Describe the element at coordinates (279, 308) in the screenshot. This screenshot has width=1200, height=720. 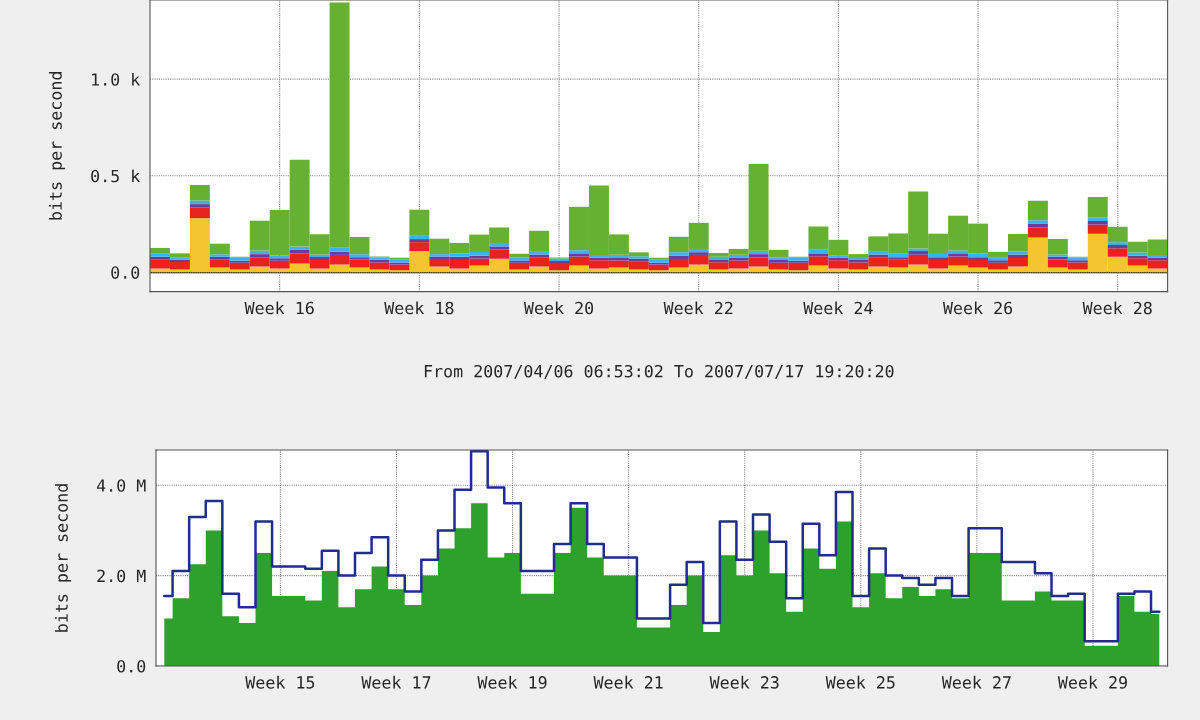
I see `x-tick-label: Week 16` at that location.